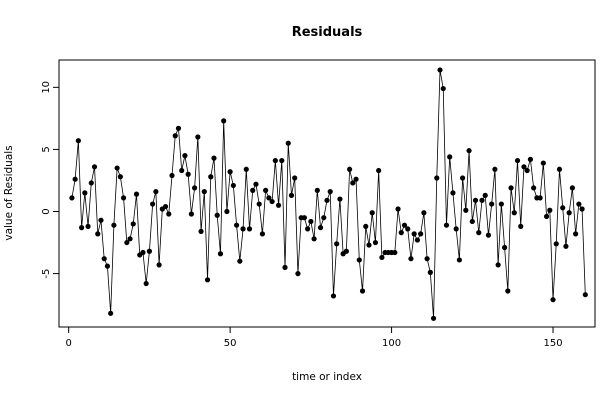 The width and height of the screenshot is (600, 405). I want to click on y-axis: -5 0 5 10, so click(50, 180).